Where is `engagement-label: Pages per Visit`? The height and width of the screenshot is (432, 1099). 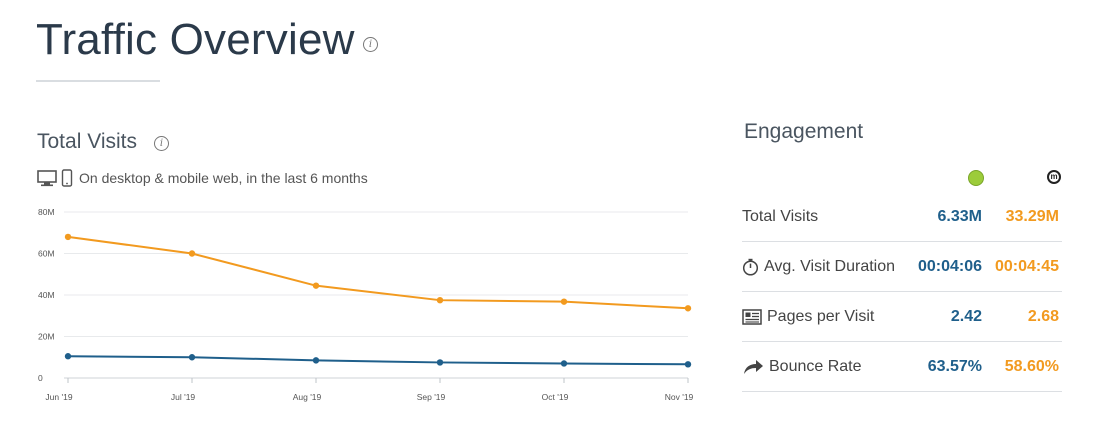 engagement-label: Pages per Visit is located at coordinates (808, 317).